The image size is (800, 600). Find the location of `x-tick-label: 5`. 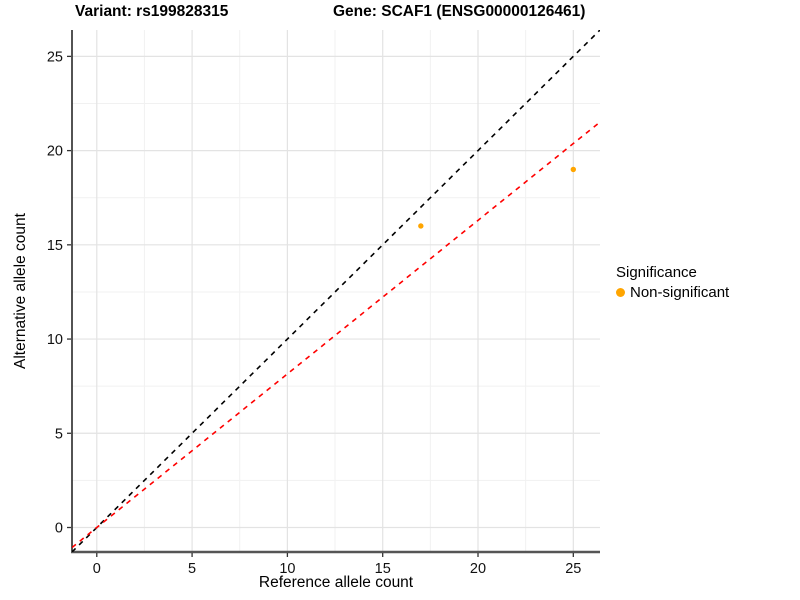

x-tick-label: 5 is located at coordinates (192, 569).